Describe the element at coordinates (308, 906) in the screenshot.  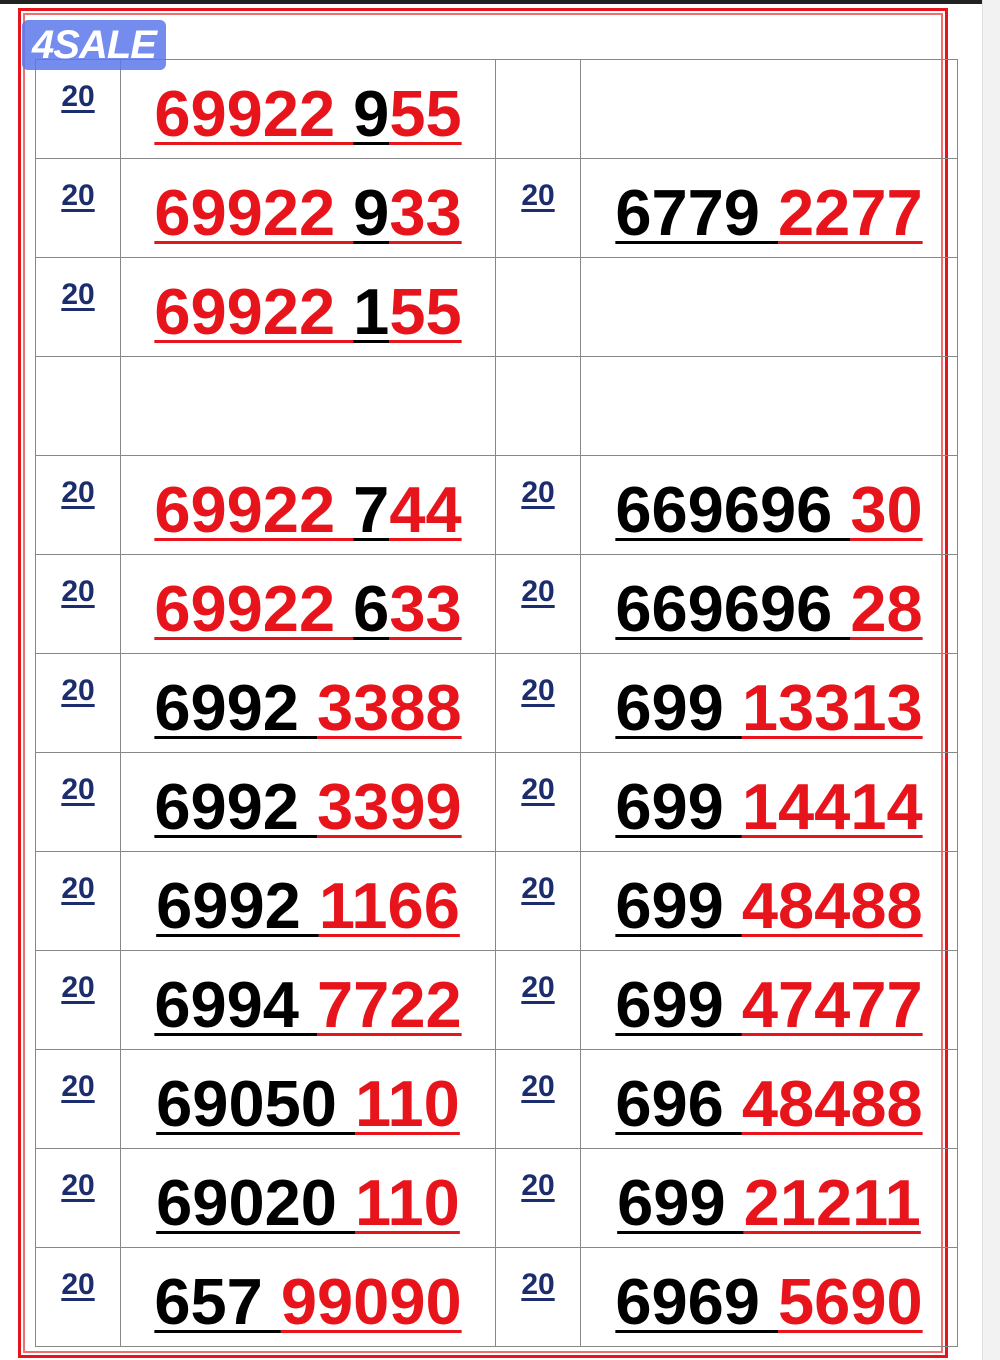
I see `phone-number: 6992 1166` at that location.